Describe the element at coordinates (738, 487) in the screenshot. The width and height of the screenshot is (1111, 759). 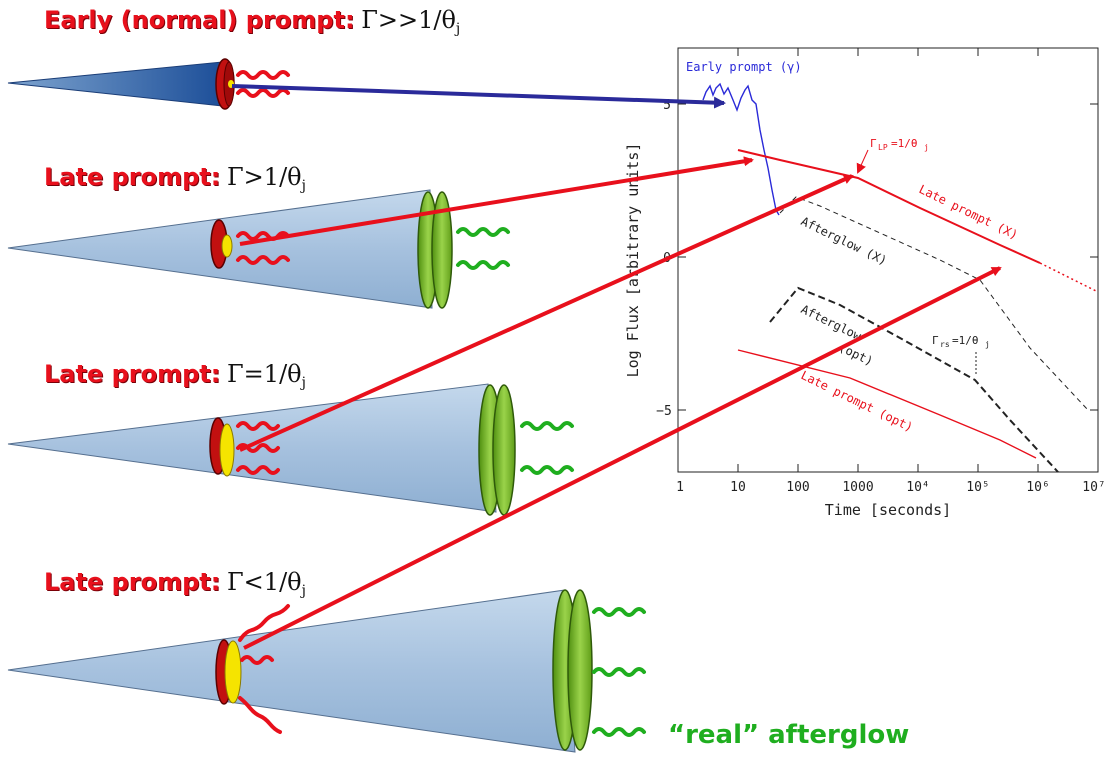
I see `x-tick-label: 10` at that location.